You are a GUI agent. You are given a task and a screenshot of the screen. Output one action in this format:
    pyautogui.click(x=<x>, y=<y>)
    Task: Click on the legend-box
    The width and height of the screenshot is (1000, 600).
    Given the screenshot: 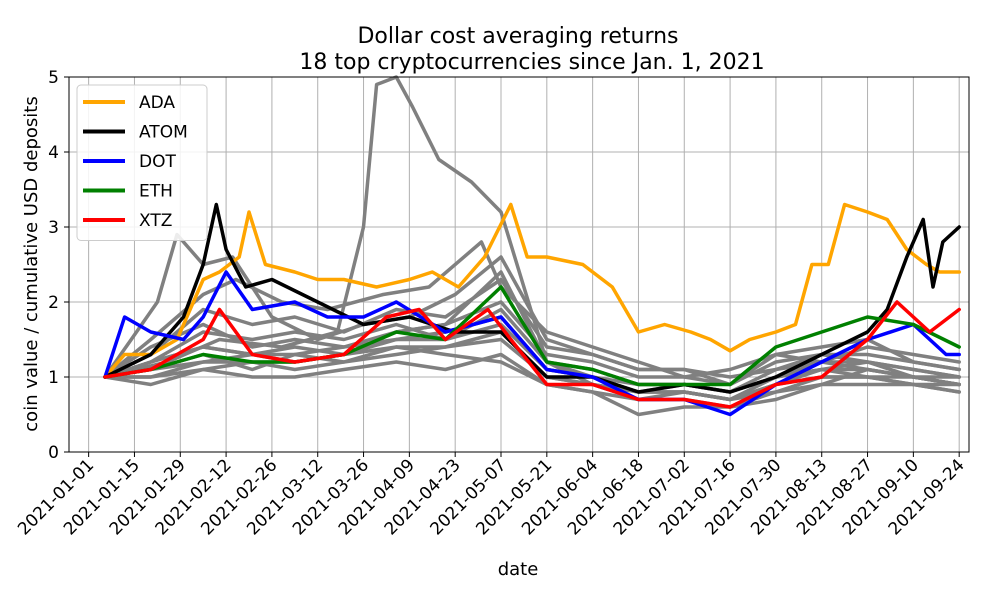 What is the action you would take?
    pyautogui.click(x=142, y=162)
    